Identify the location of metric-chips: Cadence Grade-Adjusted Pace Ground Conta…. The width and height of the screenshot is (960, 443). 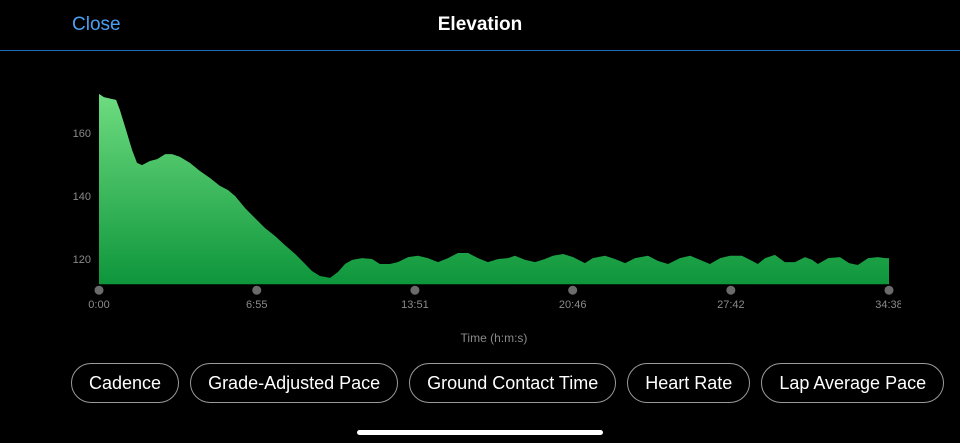
(508, 383).